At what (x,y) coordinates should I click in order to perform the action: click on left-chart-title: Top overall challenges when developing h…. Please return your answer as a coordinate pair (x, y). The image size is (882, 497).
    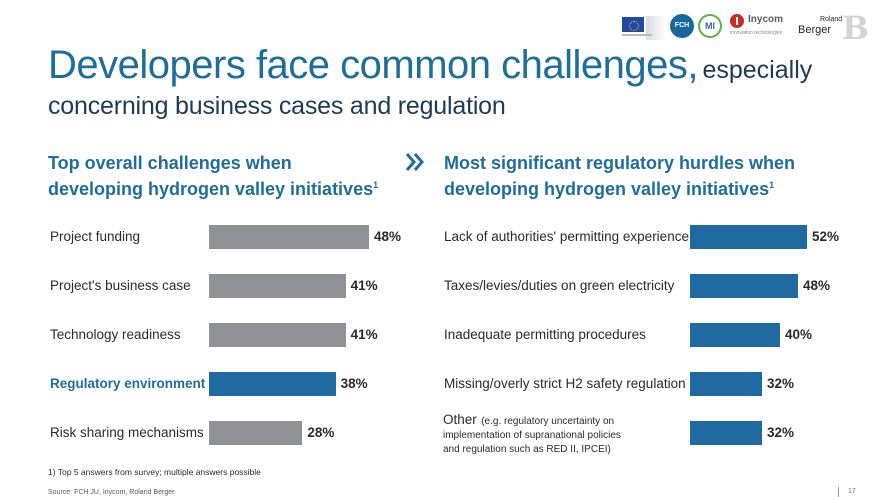
    Looking at the image, I should click on (213, 176).